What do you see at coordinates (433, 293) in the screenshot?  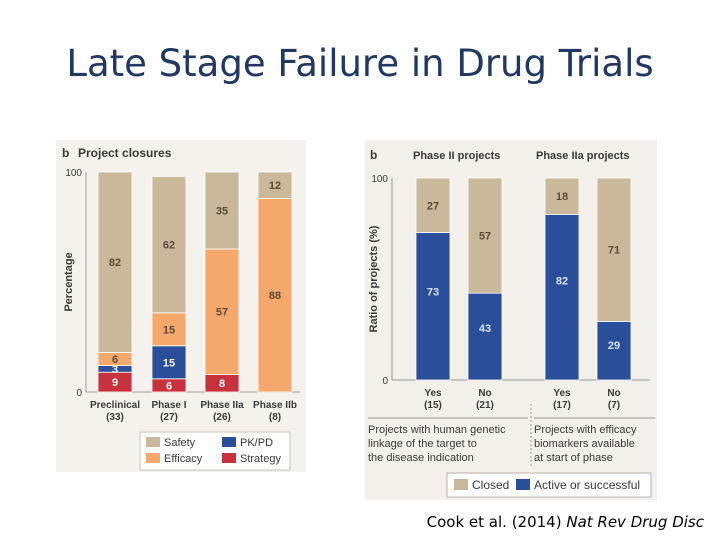 I see `data-label: 73` at bounding box center [433, 293].